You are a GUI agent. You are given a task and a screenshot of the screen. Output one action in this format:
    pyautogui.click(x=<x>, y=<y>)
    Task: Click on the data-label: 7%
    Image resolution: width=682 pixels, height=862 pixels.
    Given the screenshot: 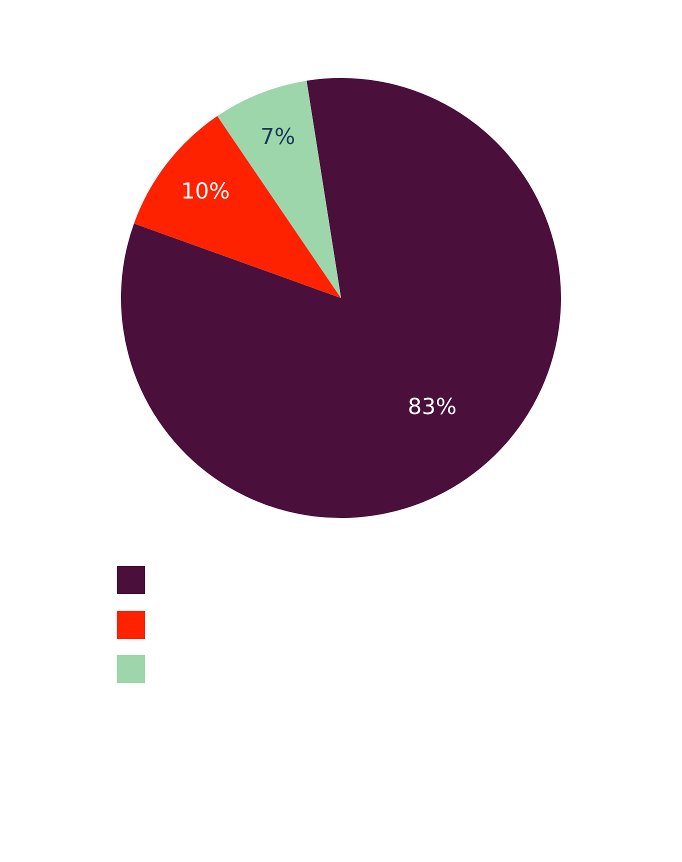 What is the action you would take?
    pyautogui.click(x=278, y=137)
    